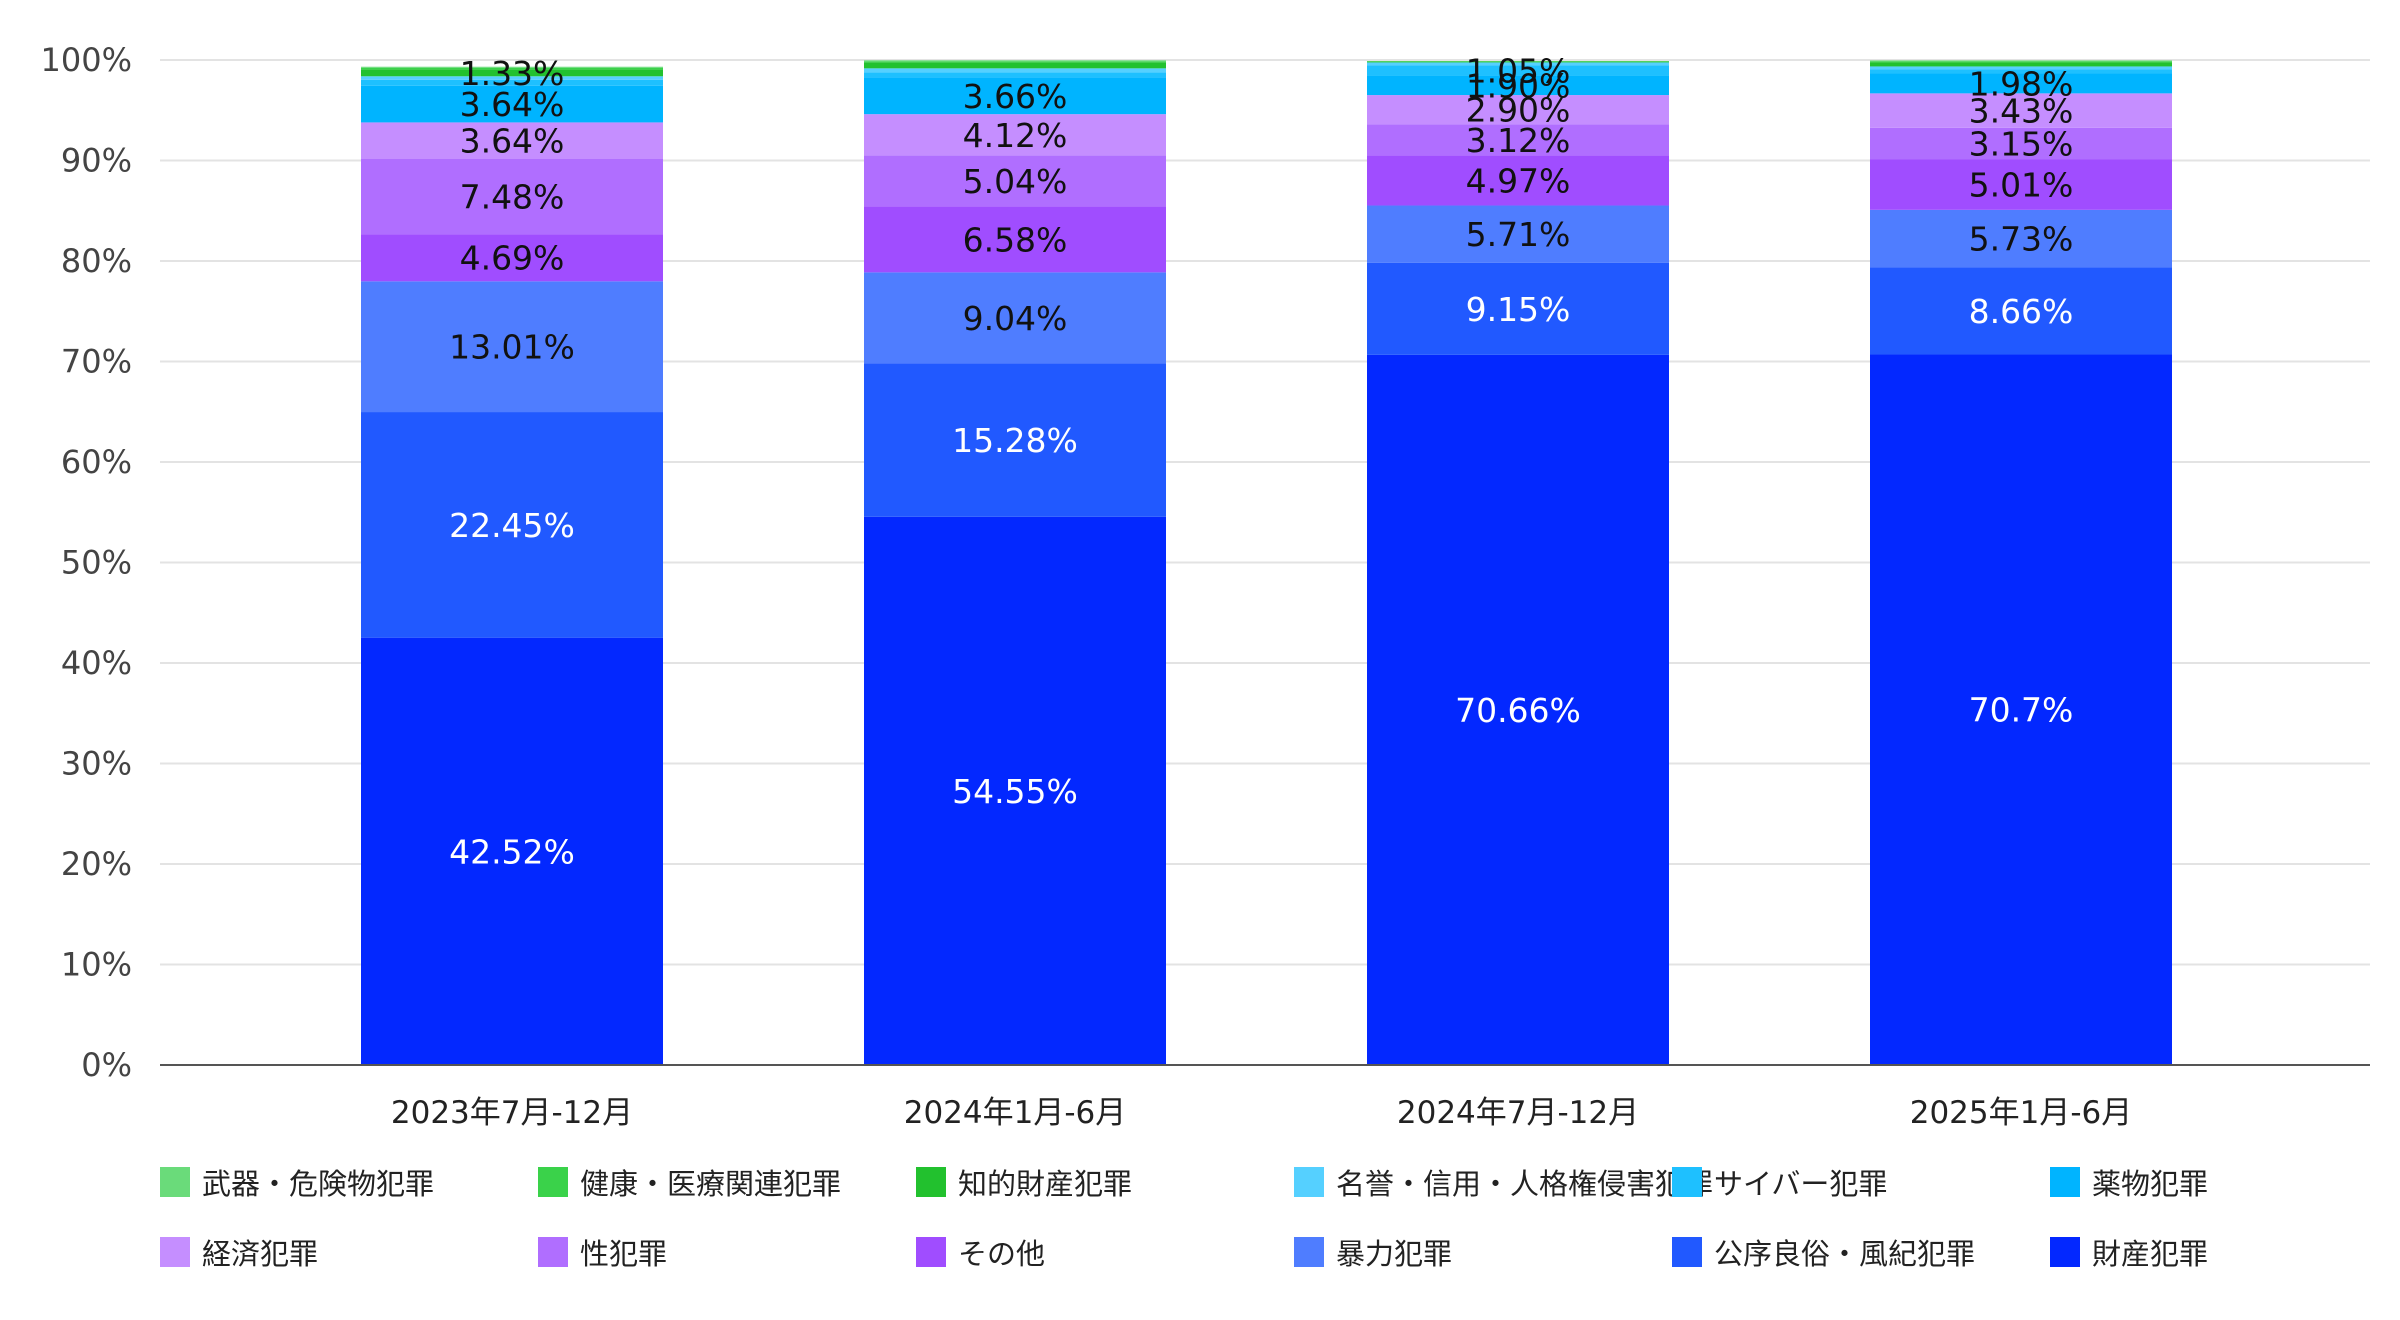 This screenshot has height=1320, width=2400. I want to click on legend-label: 公序良俗・風紀犯罪, so click(1845, 1254).